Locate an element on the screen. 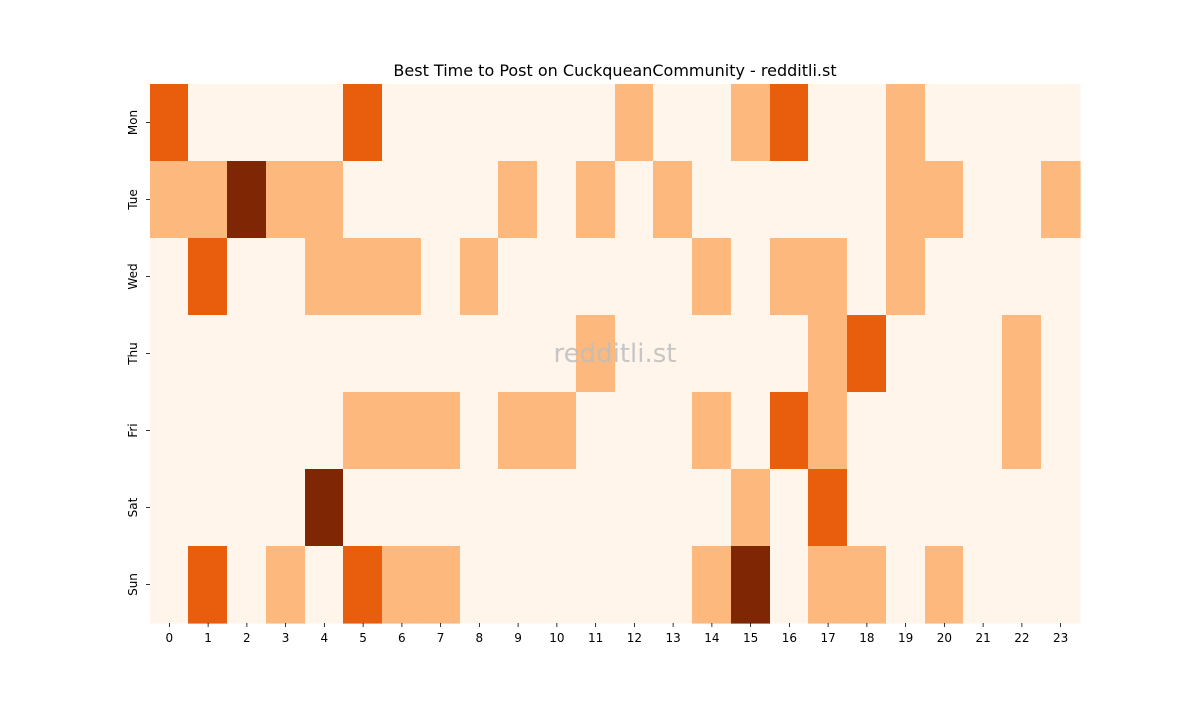  x-tick-label-18: 18 is located at coordinates (866, 638).